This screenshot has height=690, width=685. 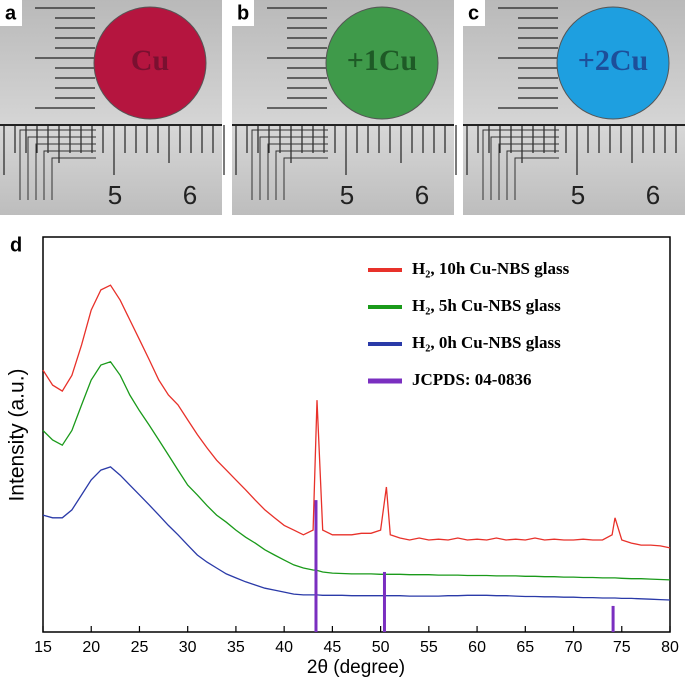 What do you see at coordinates (140, 647) in the screenshot?
I see `x-tick-label: 25` at bounding box center [140, 647].